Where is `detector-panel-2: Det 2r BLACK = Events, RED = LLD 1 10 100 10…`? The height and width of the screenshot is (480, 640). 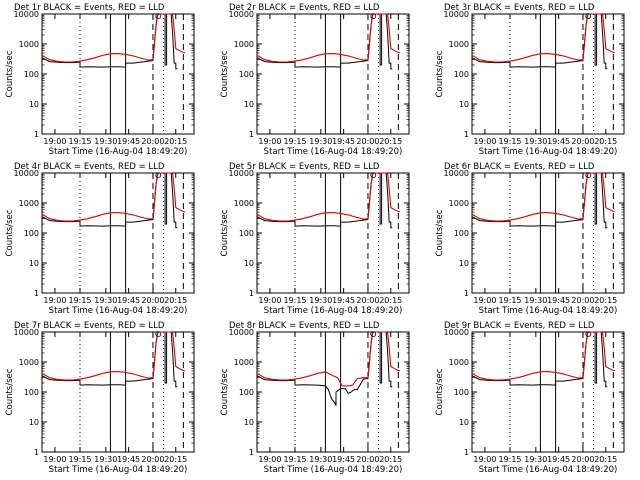
detector-panel-2: Det 2r BLACK = Events, RED = LLD 1 10 100 10… is located at coordinates (315, 80).